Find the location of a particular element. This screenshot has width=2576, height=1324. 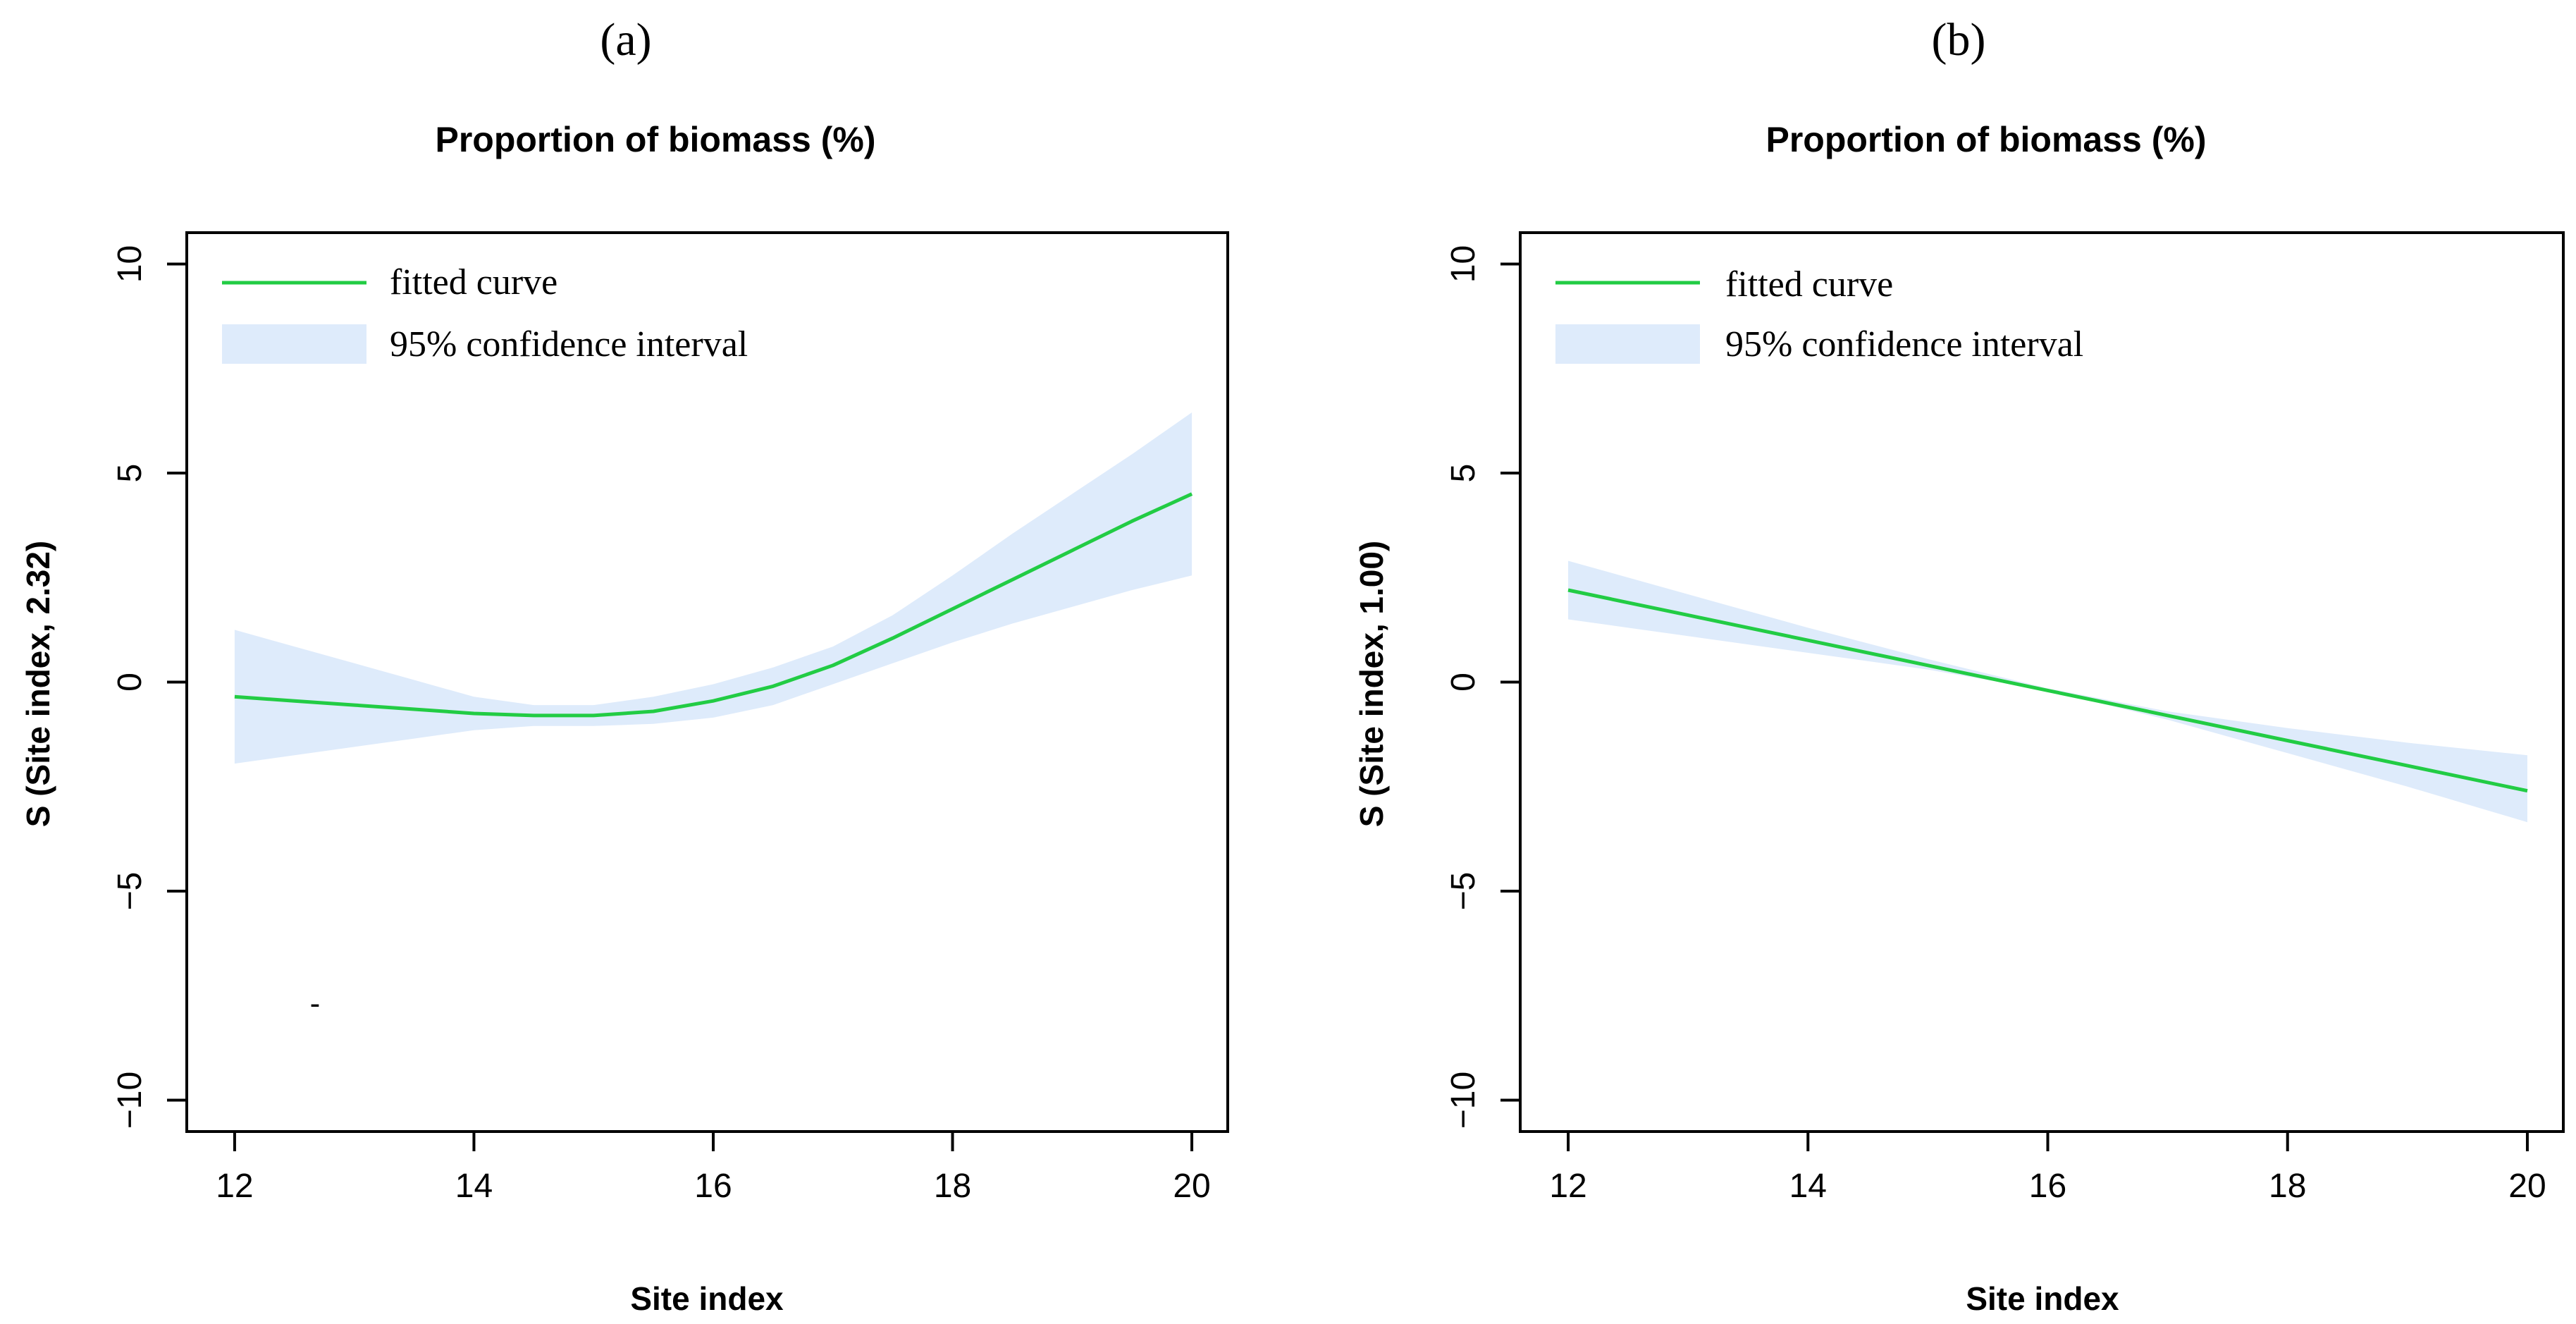

confidence-band is located at coordinates (713, 588).